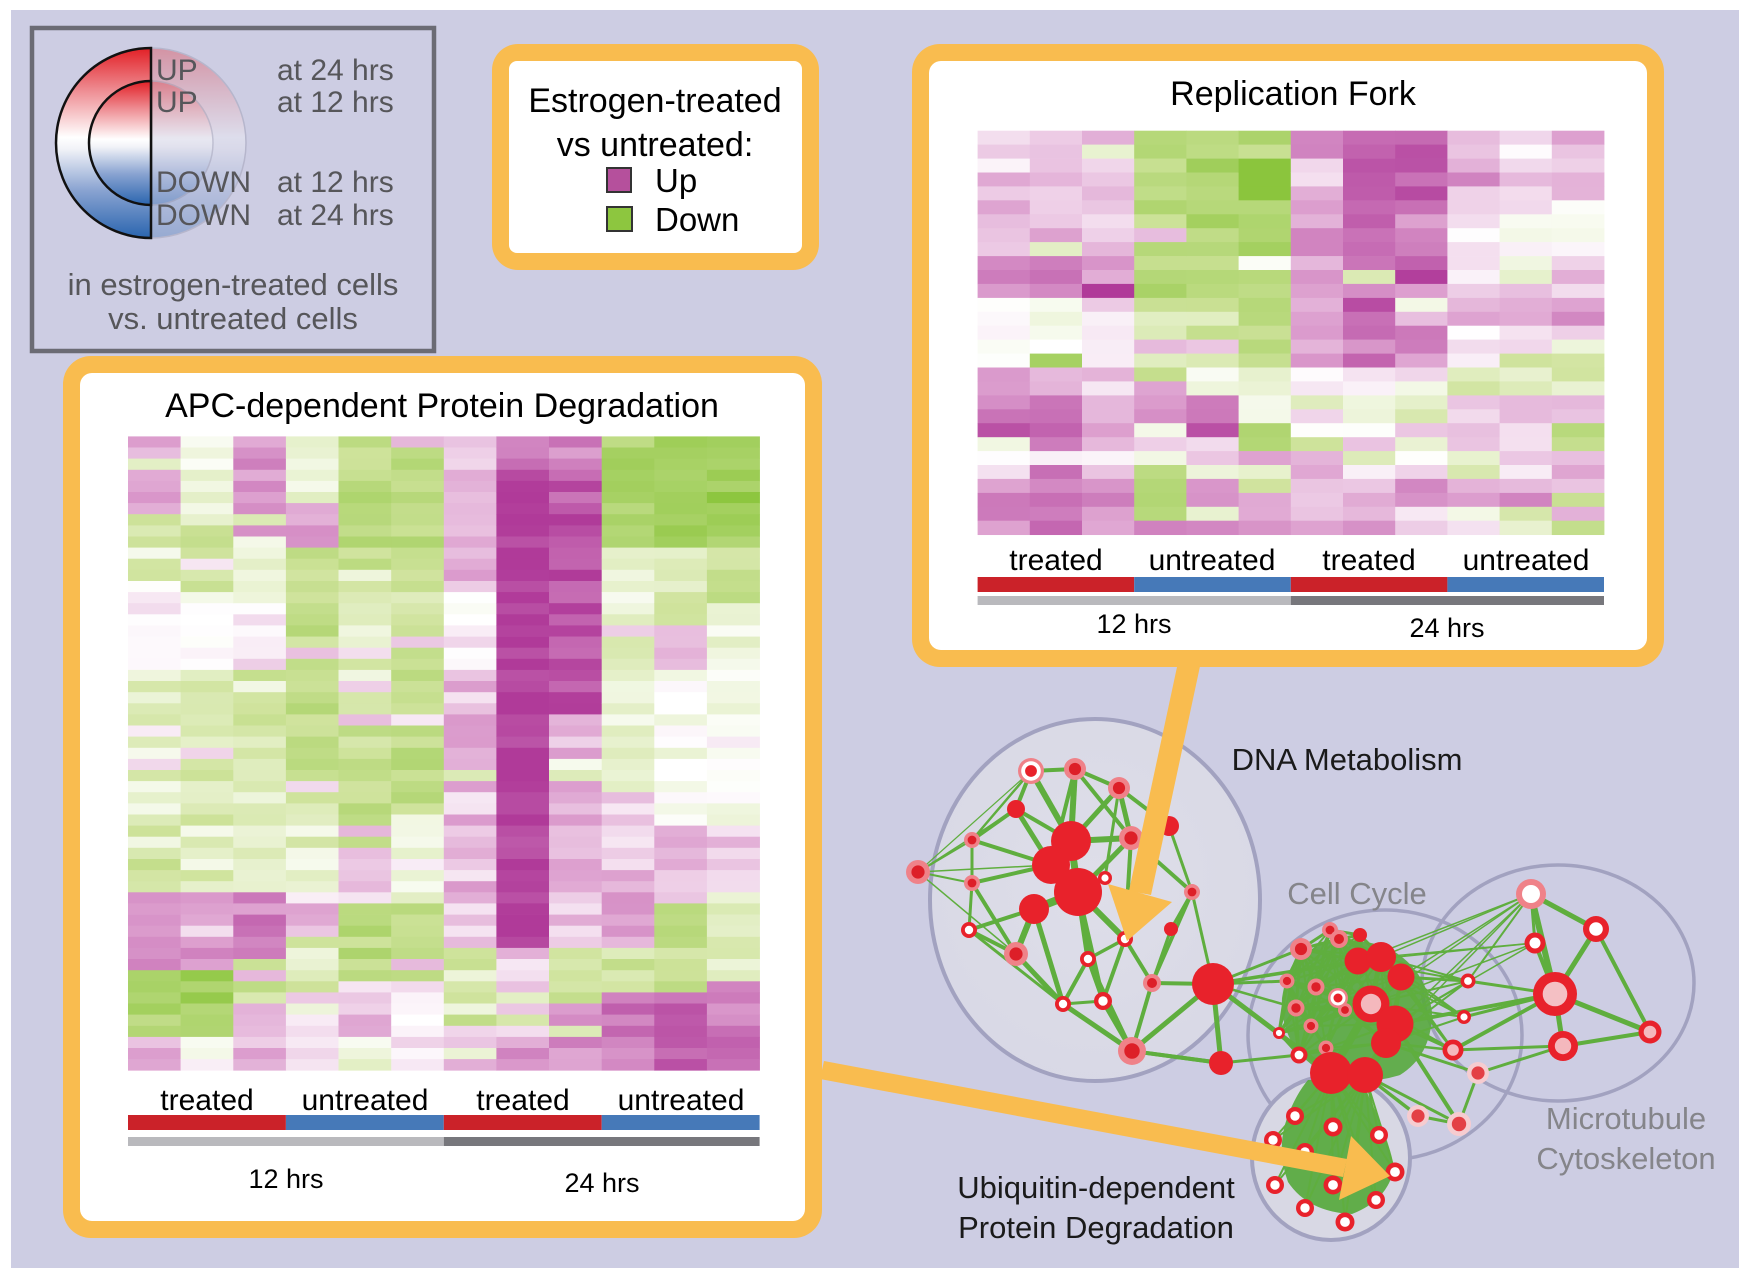 The width and height of the screenshot is (1750, 1279). What do you see at coordinates (654, 101) in the screenshot?
I see `svg-text: Estrogen-treated` at bounding box center [654, 101].